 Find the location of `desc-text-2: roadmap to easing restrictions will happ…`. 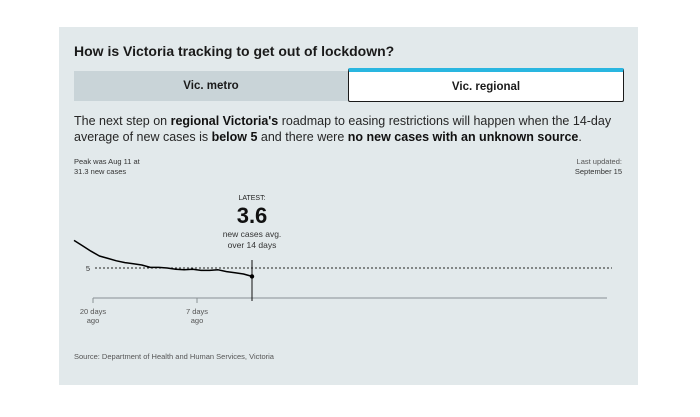

desc-text-2: roadmap to easing restrictions will happ… is located at coordinates (343, 129).